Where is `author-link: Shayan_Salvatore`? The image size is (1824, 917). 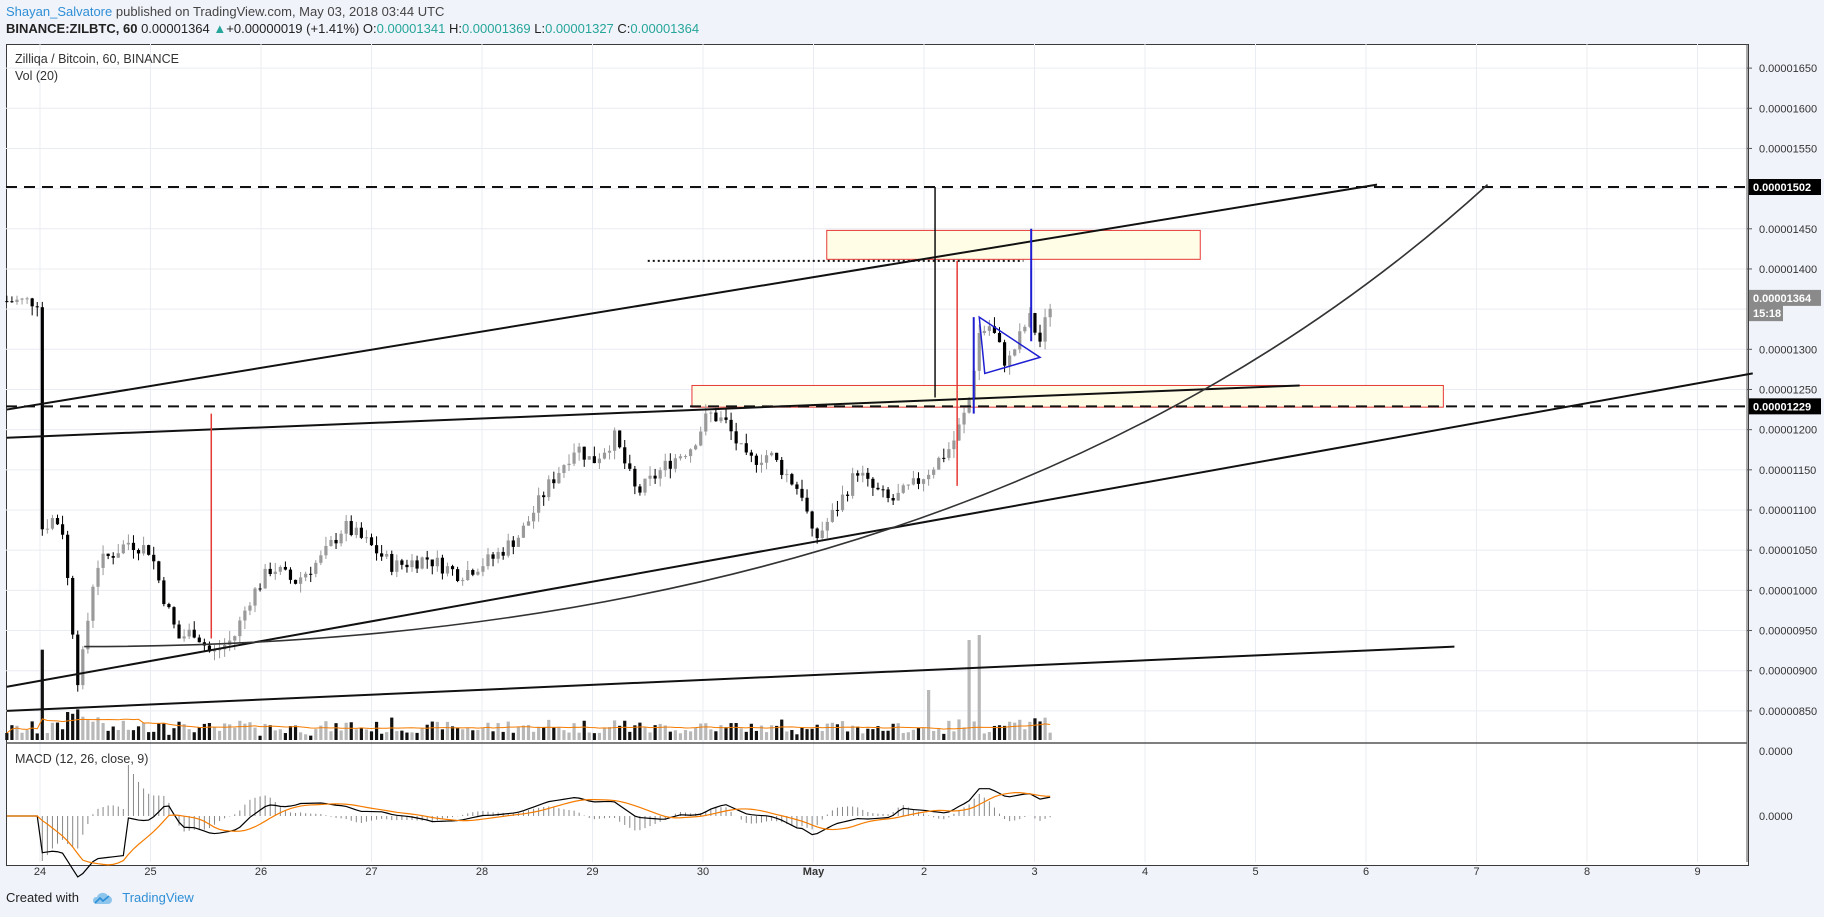
author-link: Shayan_Salvatore is located at coordinates (59, 11).